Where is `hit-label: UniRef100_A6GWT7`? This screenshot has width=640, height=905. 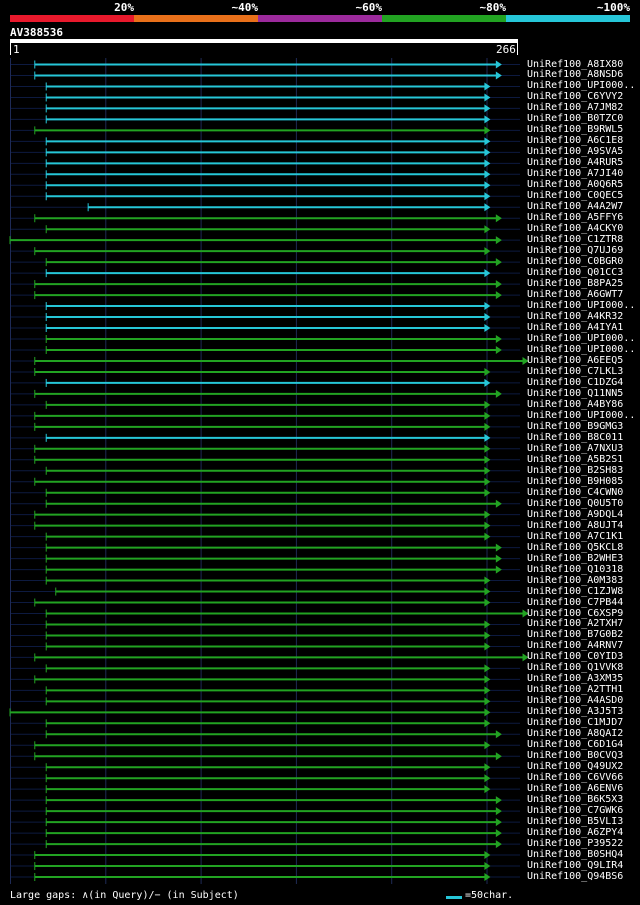 hit-label: UniRef100_A6GWT7 is located at coordinates (575, 295).